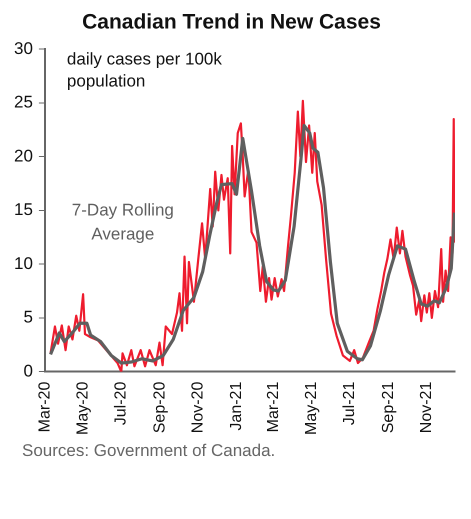 This screenshot has height=519, width=471. What do you see at coordinates (236, 406) in the screenshot?
I see `x-tick-label: Jan-21` at bounding box center [236, 406].